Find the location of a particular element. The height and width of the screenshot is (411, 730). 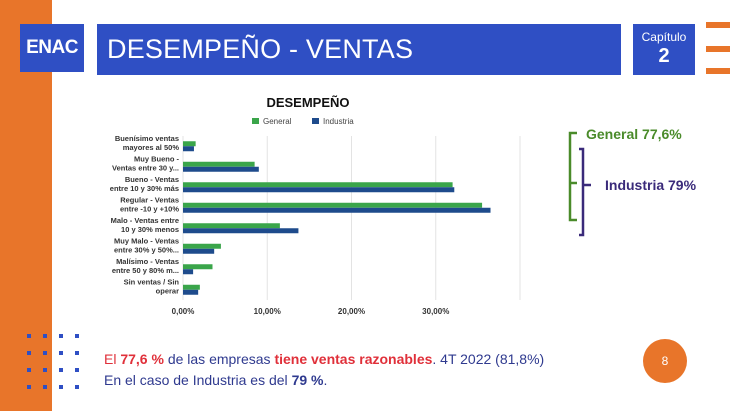

page-title-bar: DESEMPEÑO - VENTAS is located at coordinates (359, 49).